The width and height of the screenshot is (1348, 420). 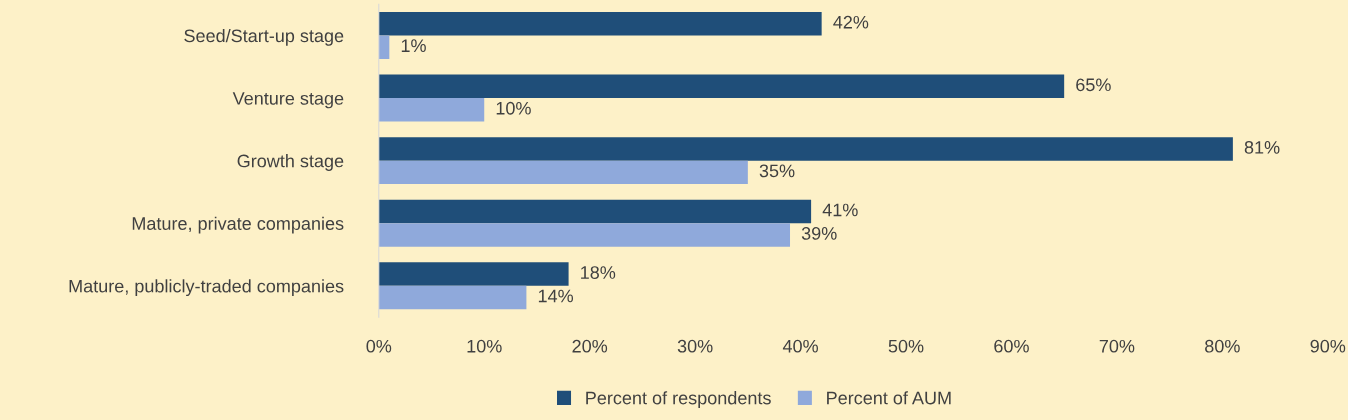 I want to click on data-label: 39%, so click(x=819, y=233).